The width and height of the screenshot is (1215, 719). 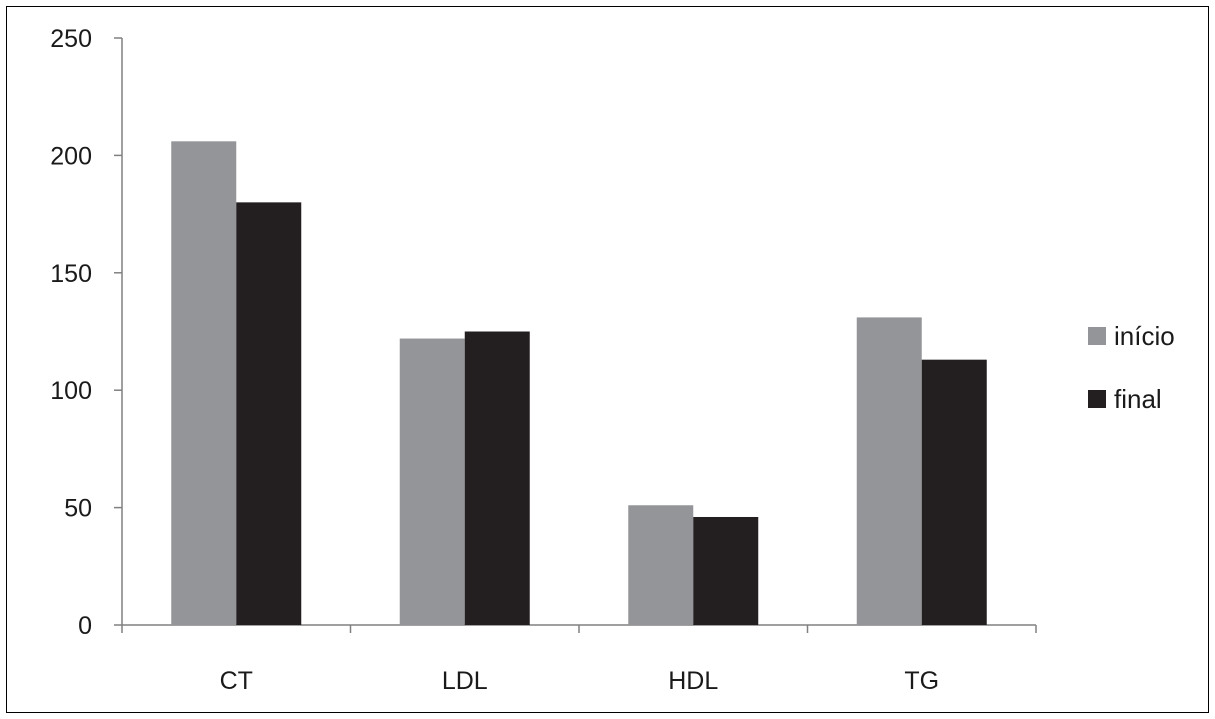 What do you see at coordinates (921, 681) in the screenshot?
I see `x-tick-label: TG` at bounding box center [921, 681].